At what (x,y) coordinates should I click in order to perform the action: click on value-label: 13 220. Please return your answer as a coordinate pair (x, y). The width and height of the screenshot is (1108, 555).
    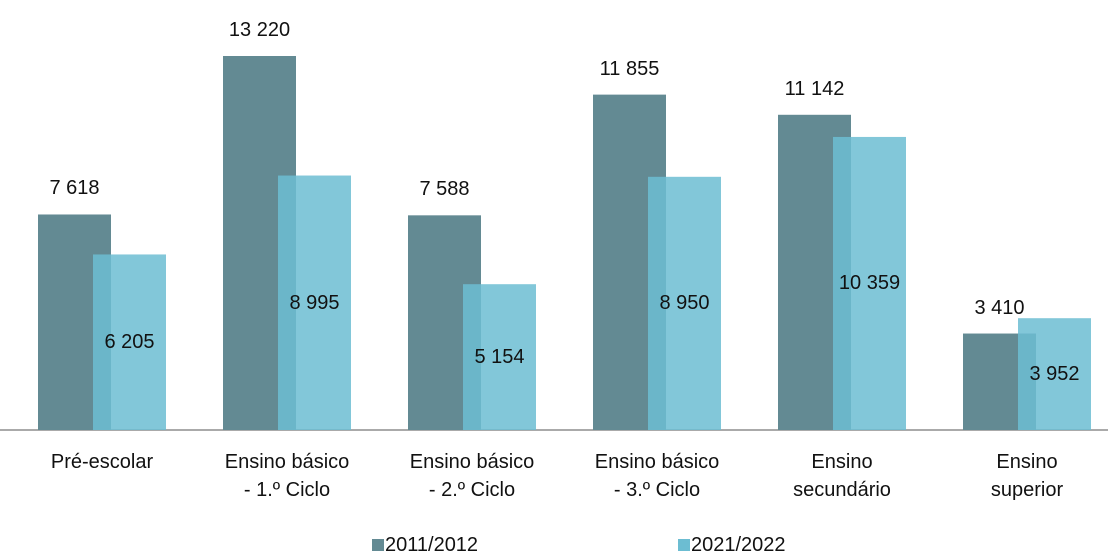
    Looking at the image, I should click on (259, 30).